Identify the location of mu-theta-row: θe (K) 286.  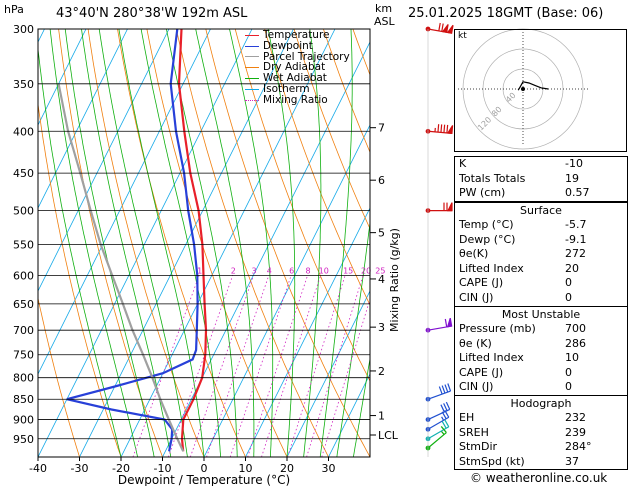
(522, 343).